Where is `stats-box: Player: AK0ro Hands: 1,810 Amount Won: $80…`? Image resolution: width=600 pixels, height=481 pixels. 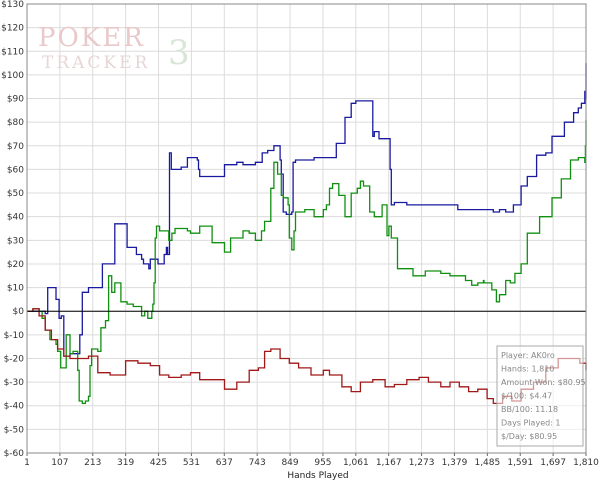 stats-box: Player: AK0ro Hands: 1,810 Amount Won: $80… is located at coordinates (541, 396).